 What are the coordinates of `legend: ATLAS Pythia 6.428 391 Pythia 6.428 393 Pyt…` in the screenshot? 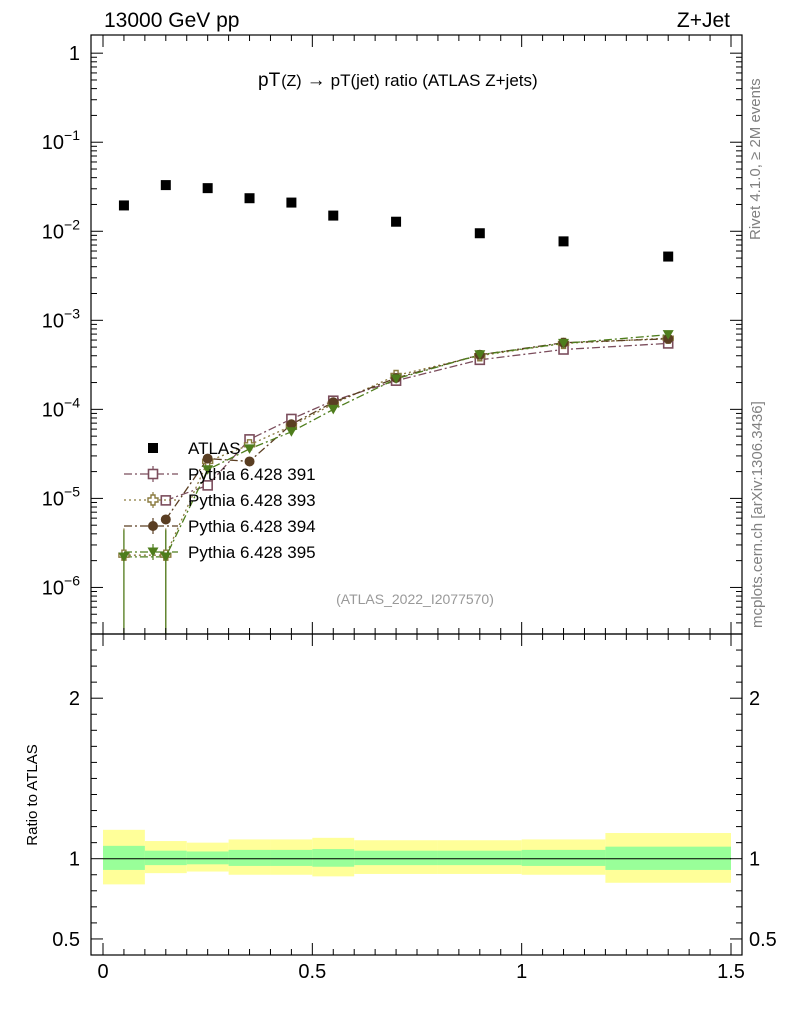 It's located at (220, 500).